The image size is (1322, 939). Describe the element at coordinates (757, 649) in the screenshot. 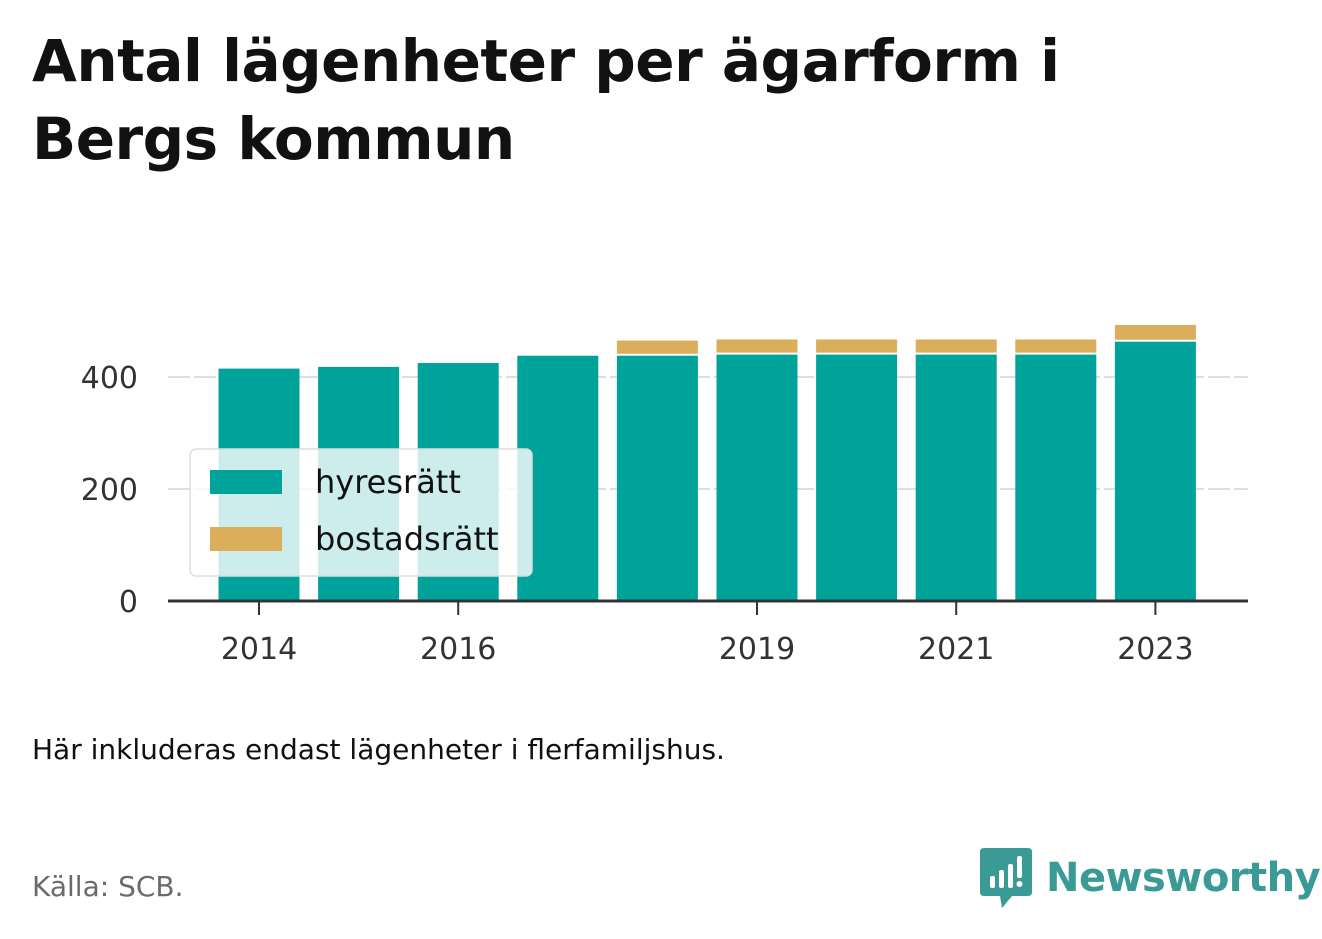

I see `x-tick-label: 2019` at that location.